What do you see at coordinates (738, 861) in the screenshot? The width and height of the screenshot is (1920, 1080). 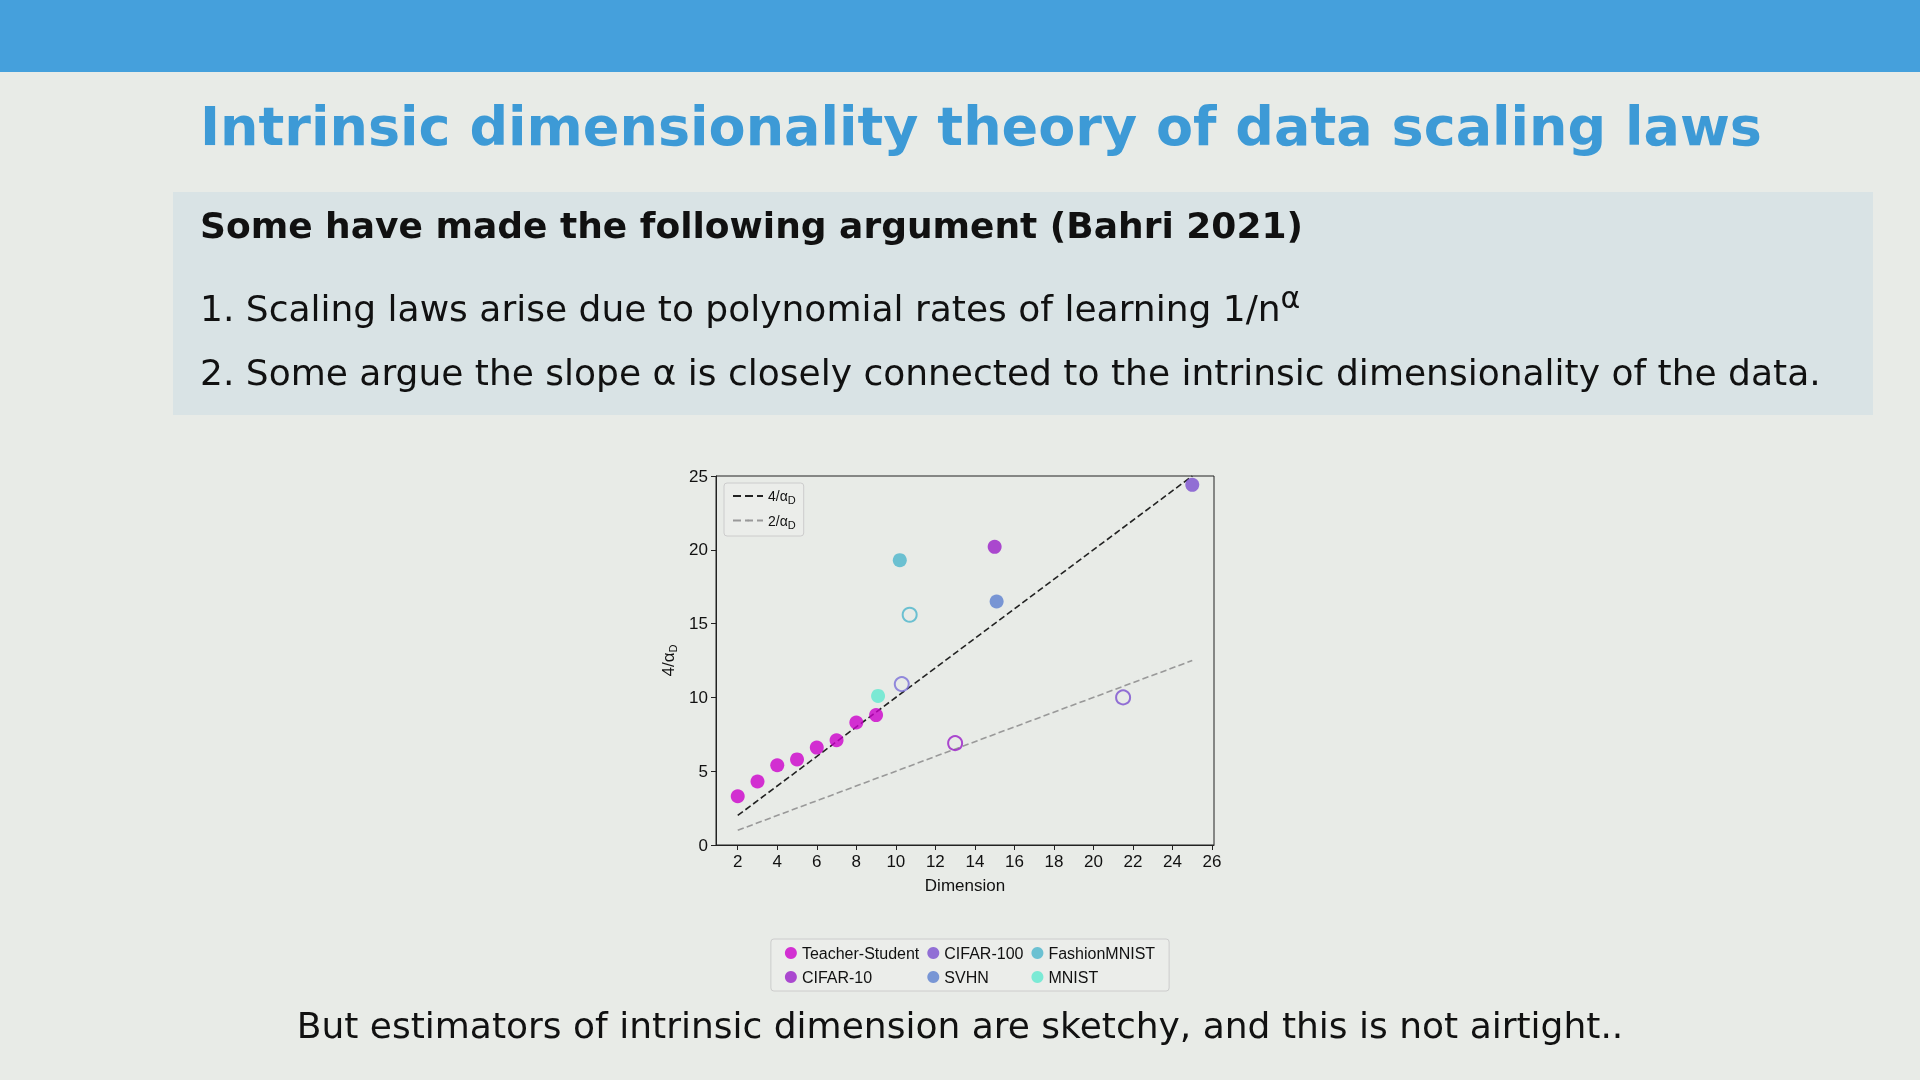 I see `x-tick-label: 2` at bounding box center [738, 861].